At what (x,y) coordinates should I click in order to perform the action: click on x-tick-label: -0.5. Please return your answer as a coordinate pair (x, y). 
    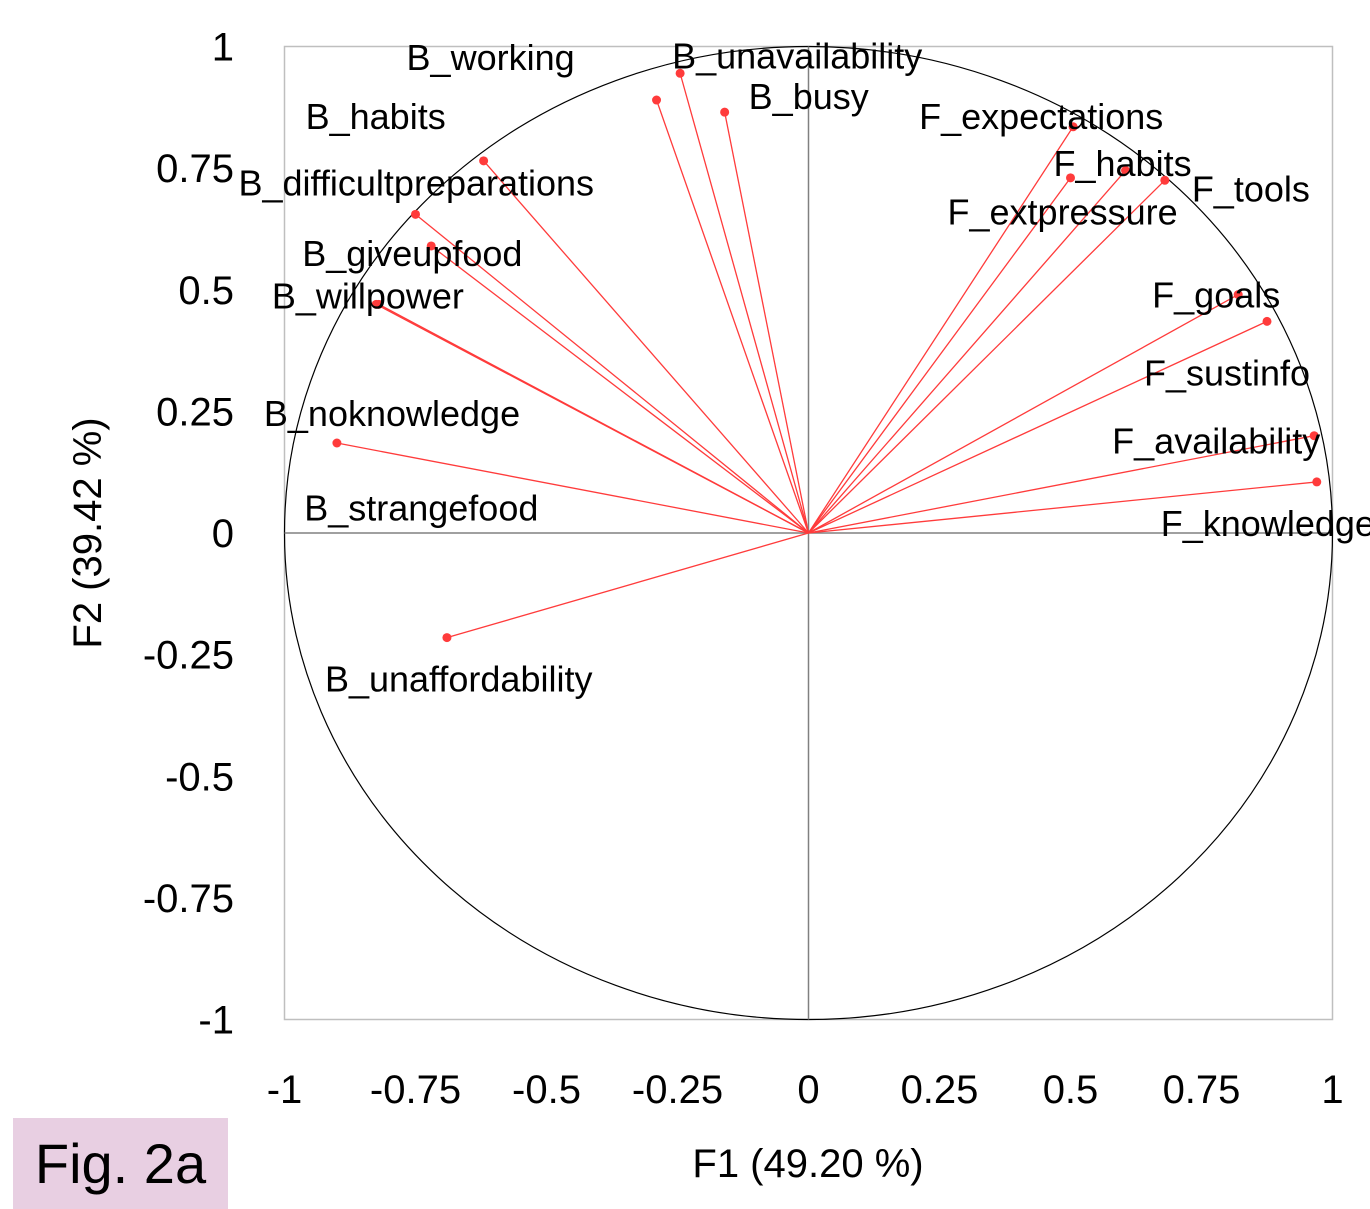
    Looking at the image, I should click on (546, 1090).